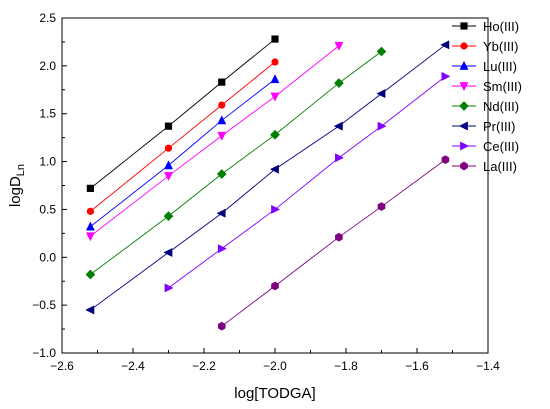 The image size is (550, 409). I want to click on x-tick-label: −1.8, so click(346, 366).